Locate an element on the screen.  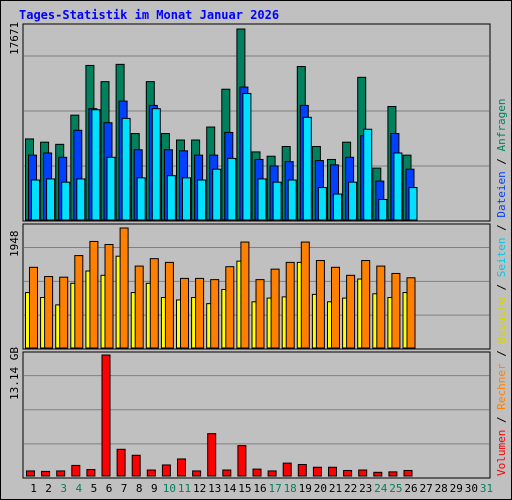
x-tick-label: 9 is located at coordinates (154, 488).